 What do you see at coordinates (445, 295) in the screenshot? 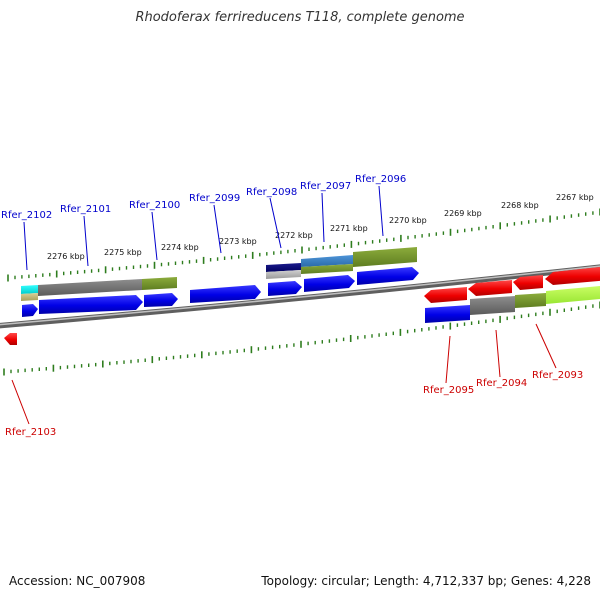
I see `gene-arrow-rfer-2095` at bounding box center [445, 295].